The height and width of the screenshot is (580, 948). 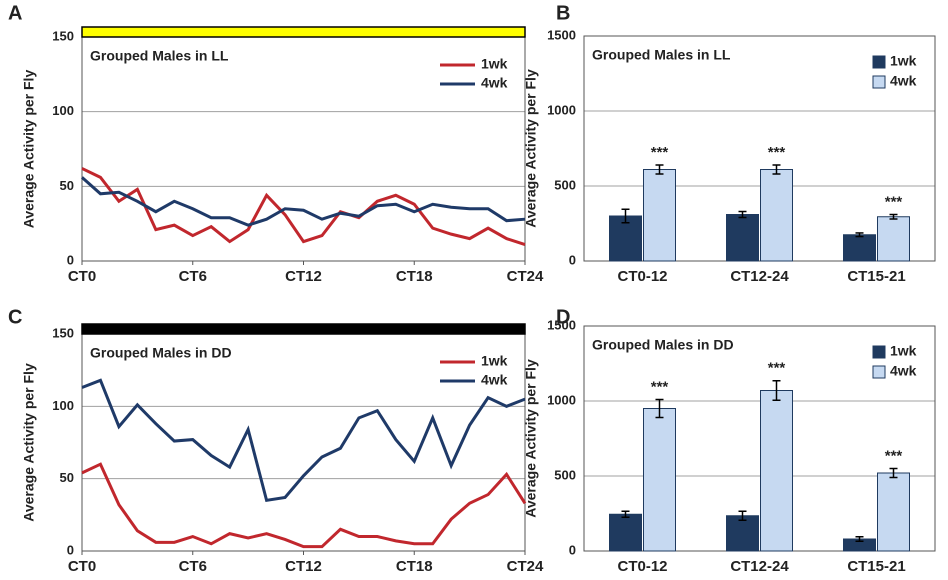 What do you see at coordinates (15, 13) in the screenshot?
I see `panel-letter: A` at bounding box center [15, 13].